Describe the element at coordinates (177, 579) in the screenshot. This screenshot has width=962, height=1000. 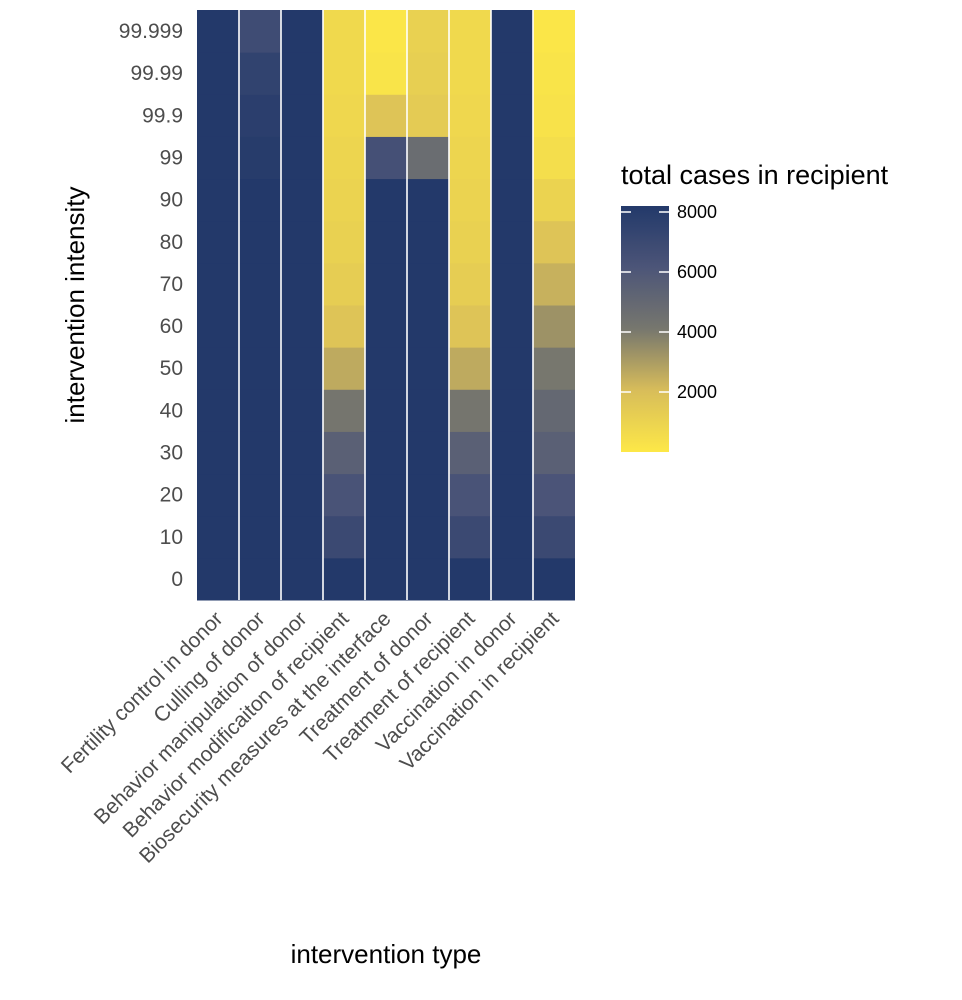
I see `y-tick-label: 0` at that location.